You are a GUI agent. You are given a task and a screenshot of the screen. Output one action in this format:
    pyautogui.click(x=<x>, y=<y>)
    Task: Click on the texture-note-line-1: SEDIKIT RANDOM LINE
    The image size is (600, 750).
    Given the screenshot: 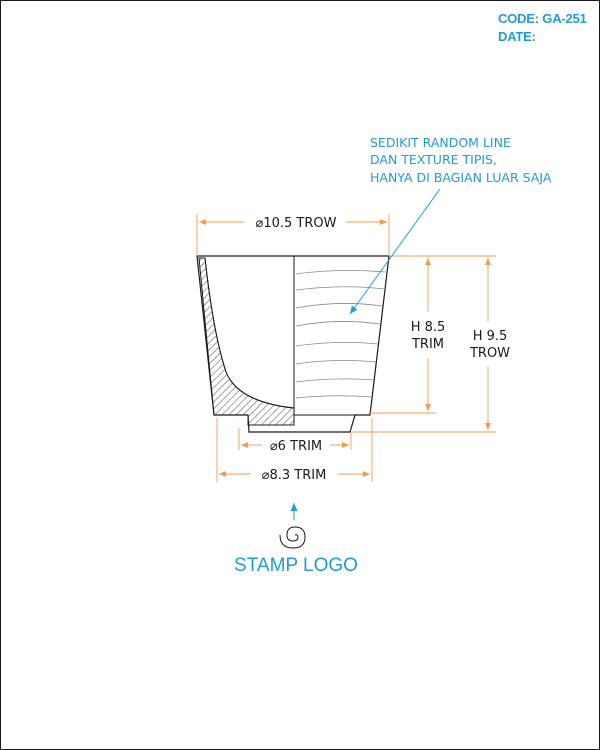 What is the action you would take?
    pyautogui.click(x=440, y=142)
    